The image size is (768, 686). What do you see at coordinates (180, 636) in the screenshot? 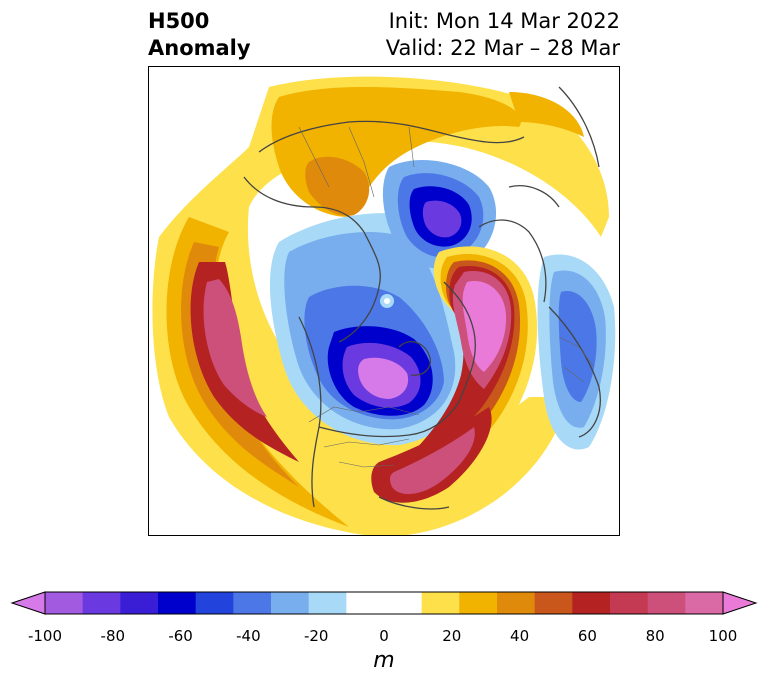
I see `colorbar-tick-label: -60` at bounding box center [180, 636].